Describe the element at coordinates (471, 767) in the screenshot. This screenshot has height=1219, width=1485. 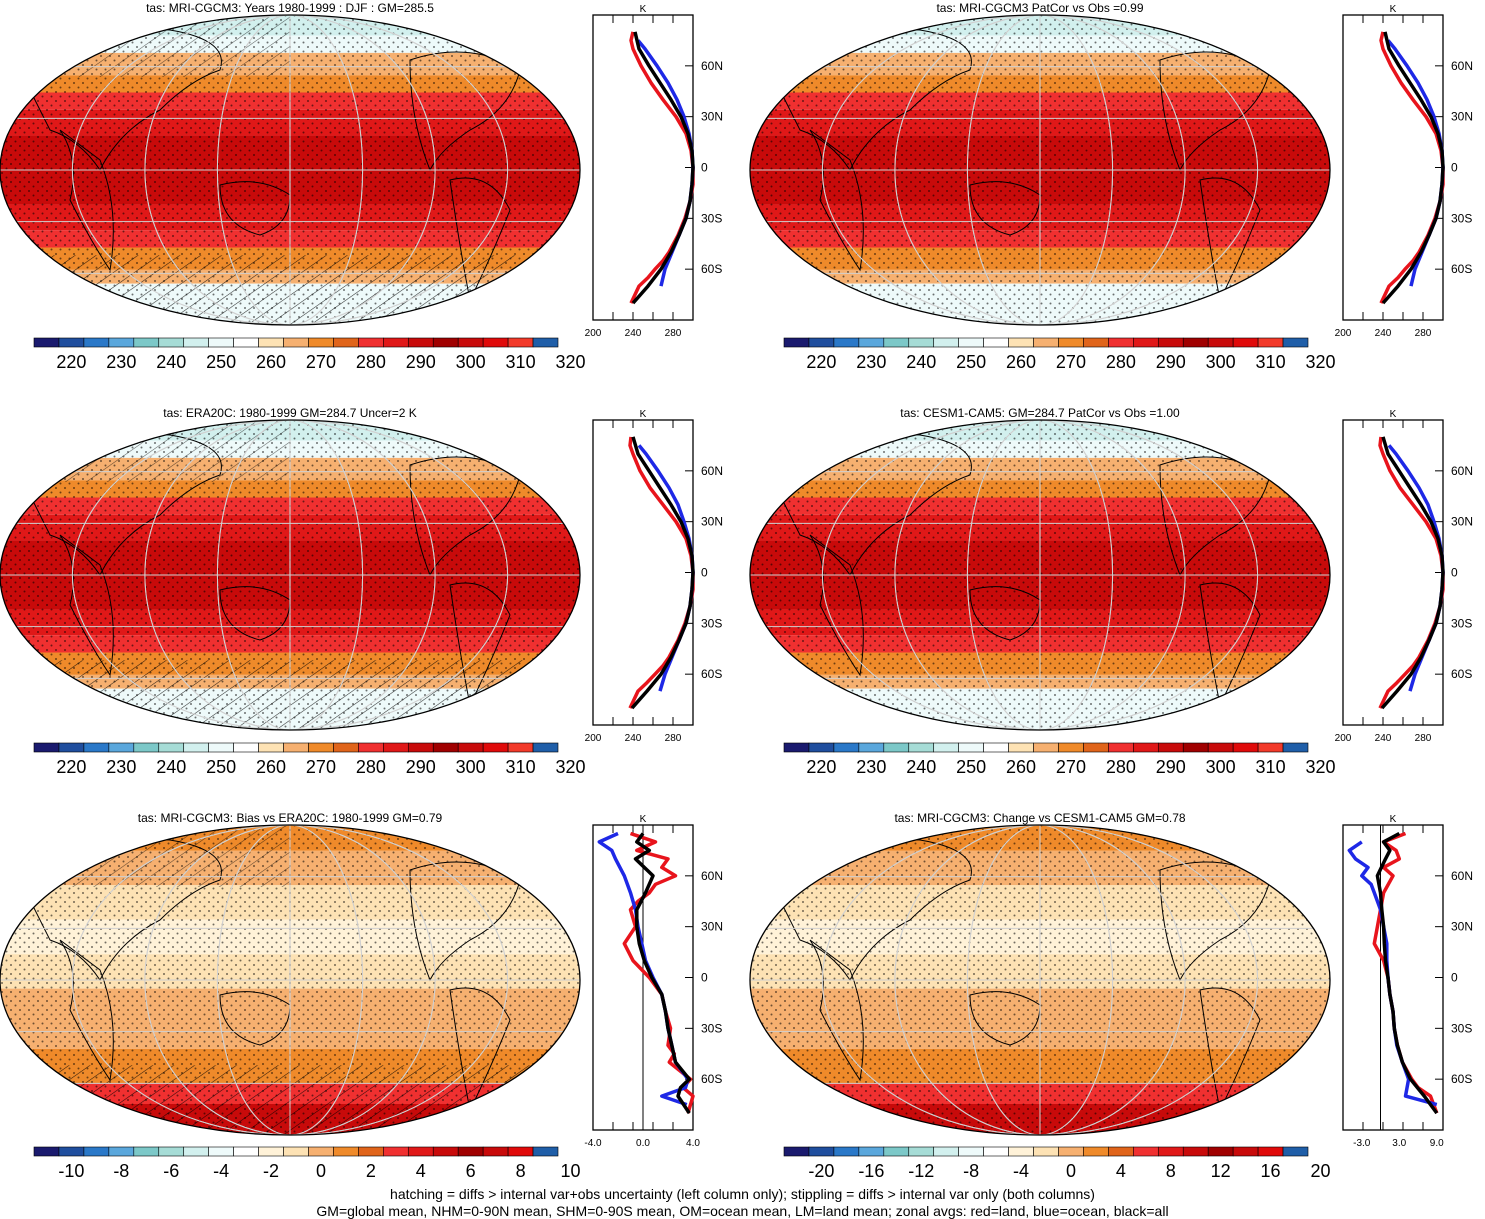
I see `colorbar-tick-label: 300` at that location.